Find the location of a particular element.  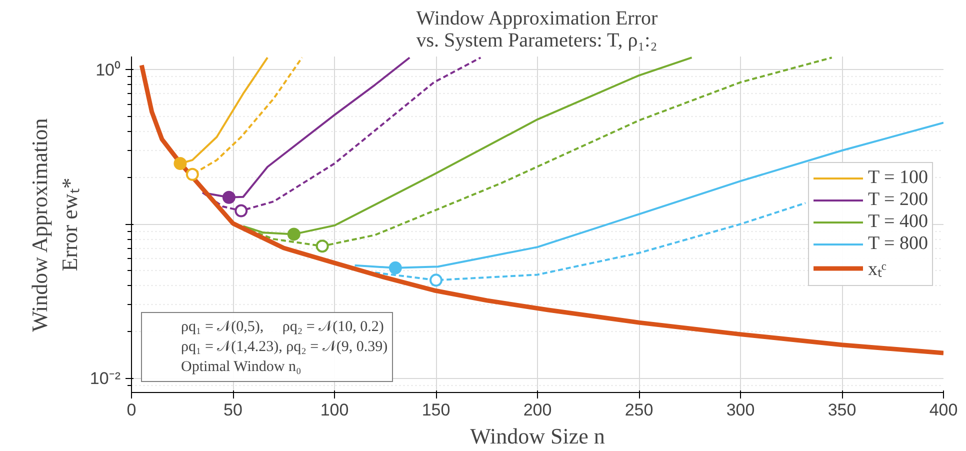

chart-title: Window Approximation Error vs. System Parameters: T, ρ₁:₂ is located at coordinates (537, 30).